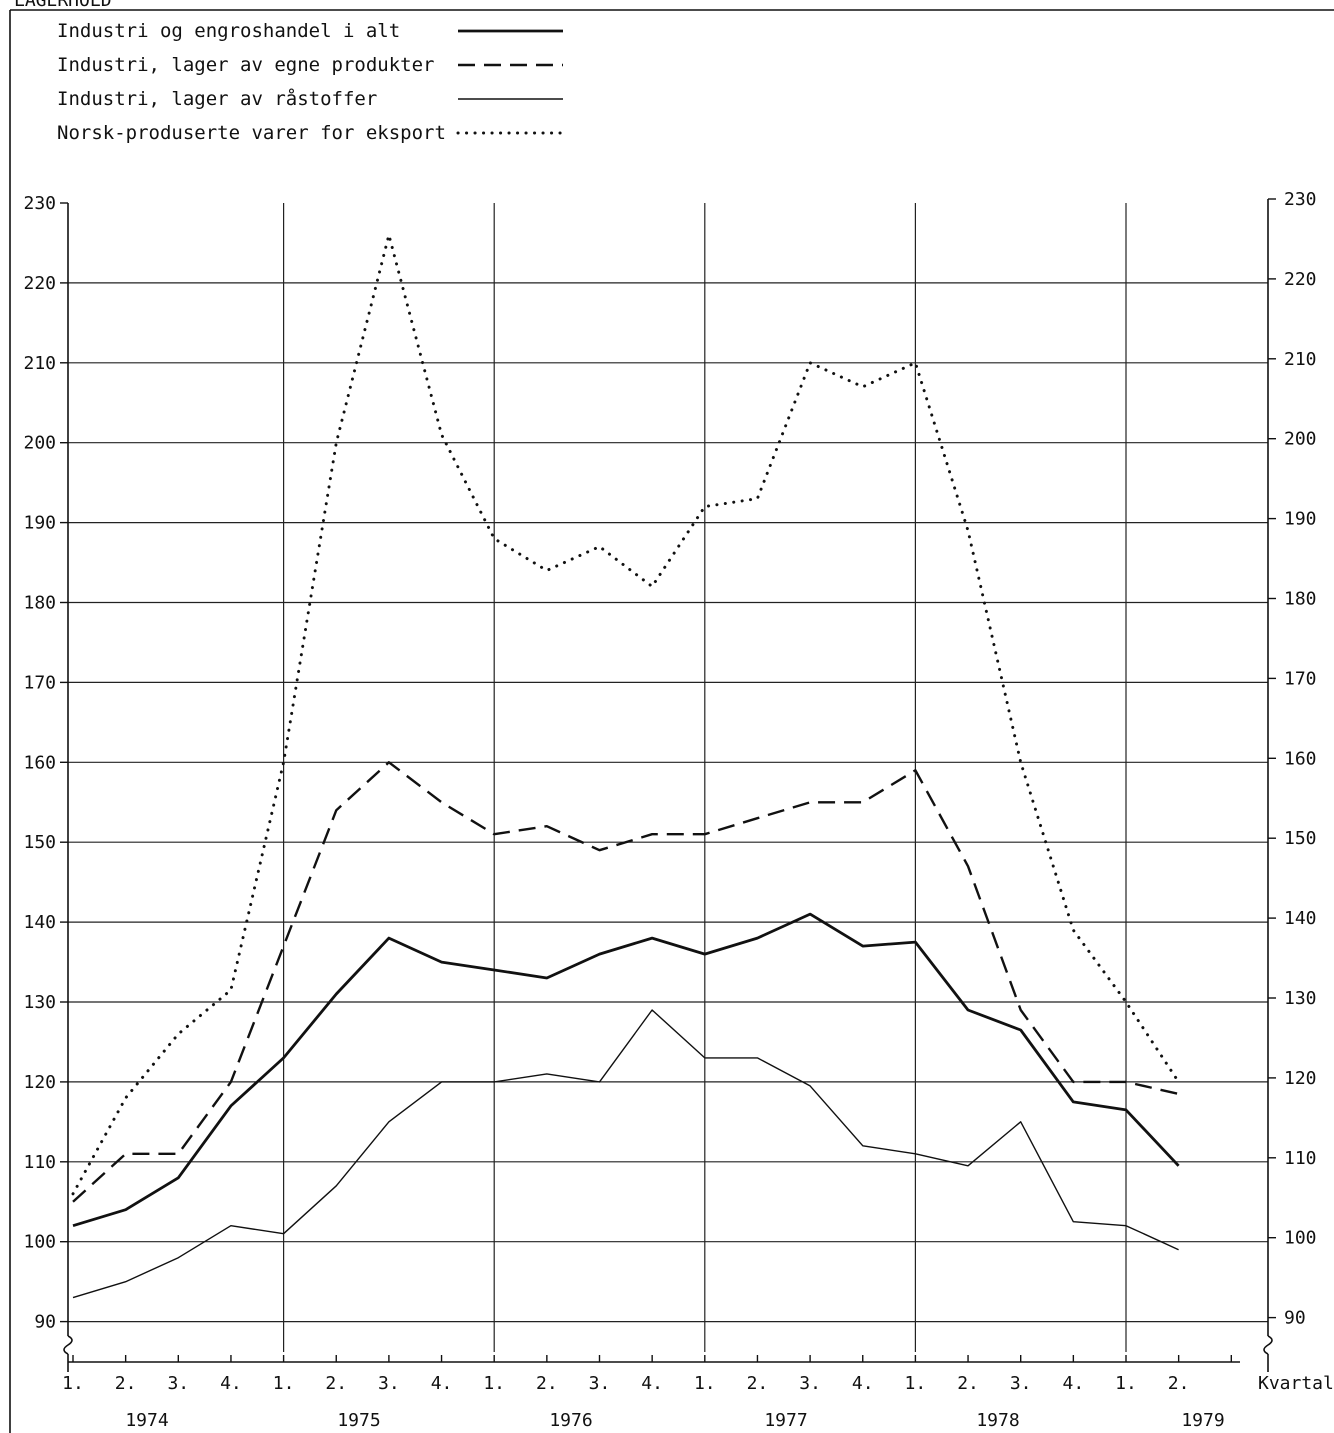  Describe the element at coordinates (39, 1162) in the screenshot. I see `y-tick-label-left: 110` at that location.